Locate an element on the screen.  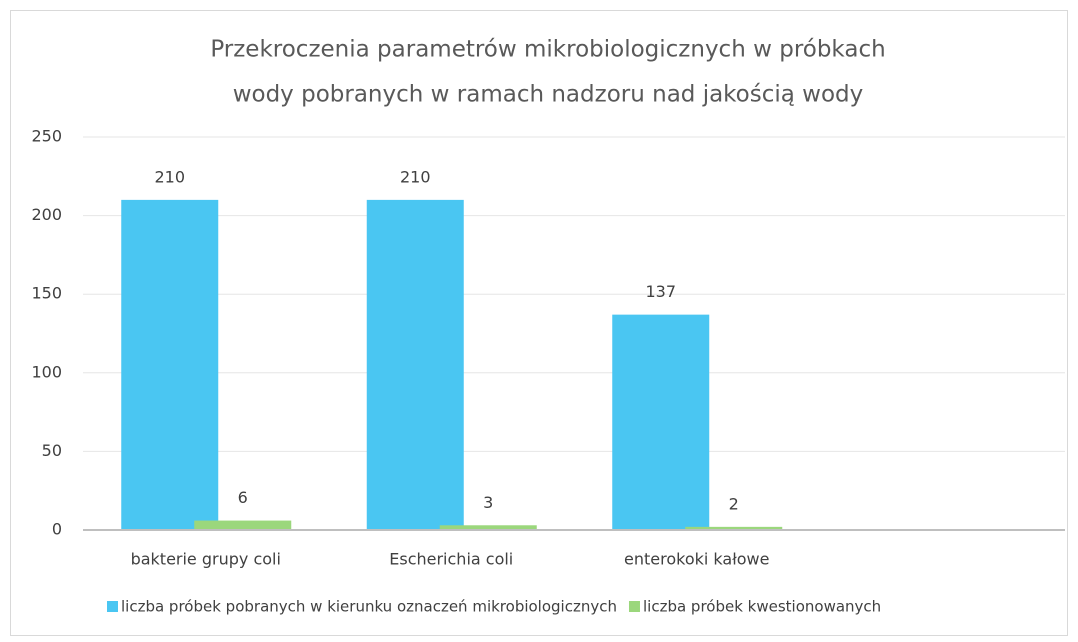
y-tick-label: 150 is located at coordinates (46, 293).